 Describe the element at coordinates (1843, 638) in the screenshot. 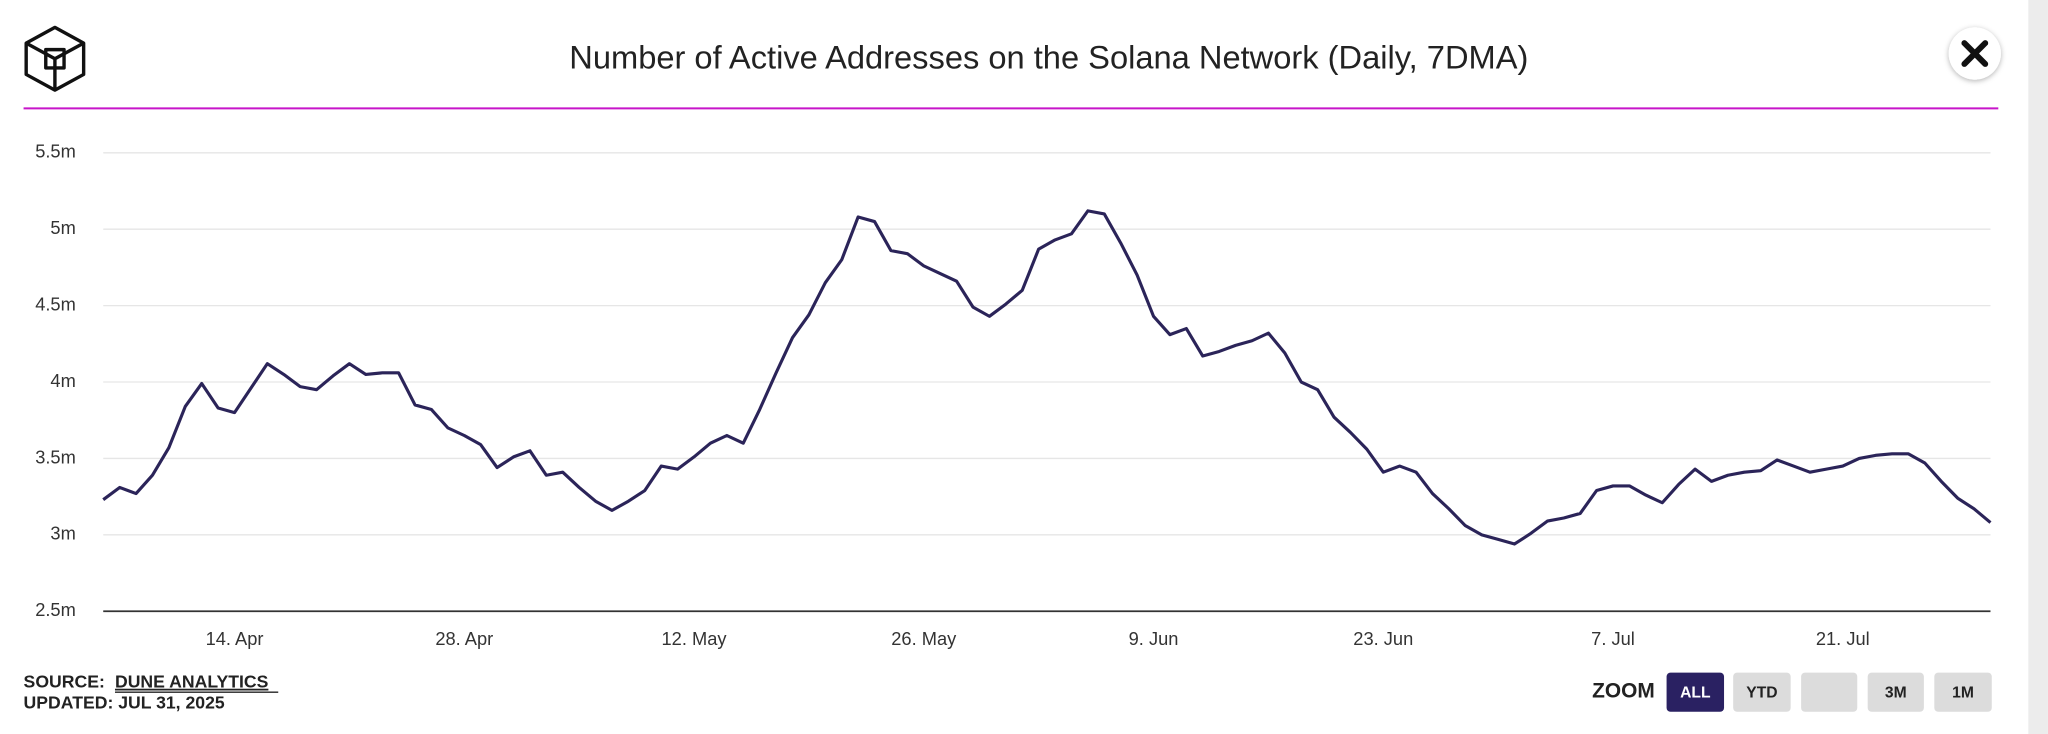

I see `x-tick-label: 21. Jul` at that location.